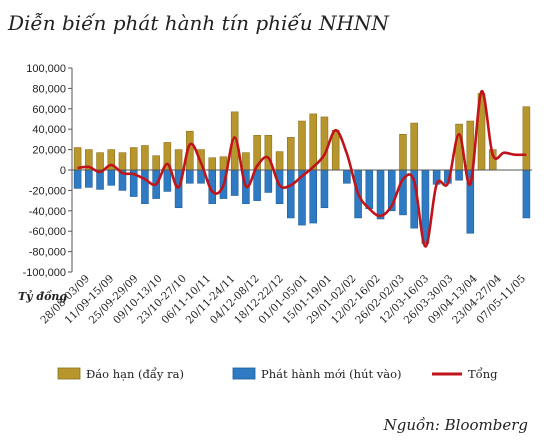 This screenshot has height=444, width=546. I want to click on y-tick-label: 60,000, so click(49, 110).